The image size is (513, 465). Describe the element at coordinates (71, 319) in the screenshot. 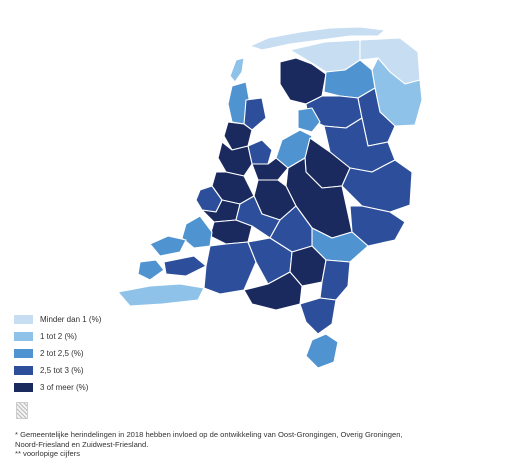

I see `legend-label: Minder dan 1 (%)` at that location.